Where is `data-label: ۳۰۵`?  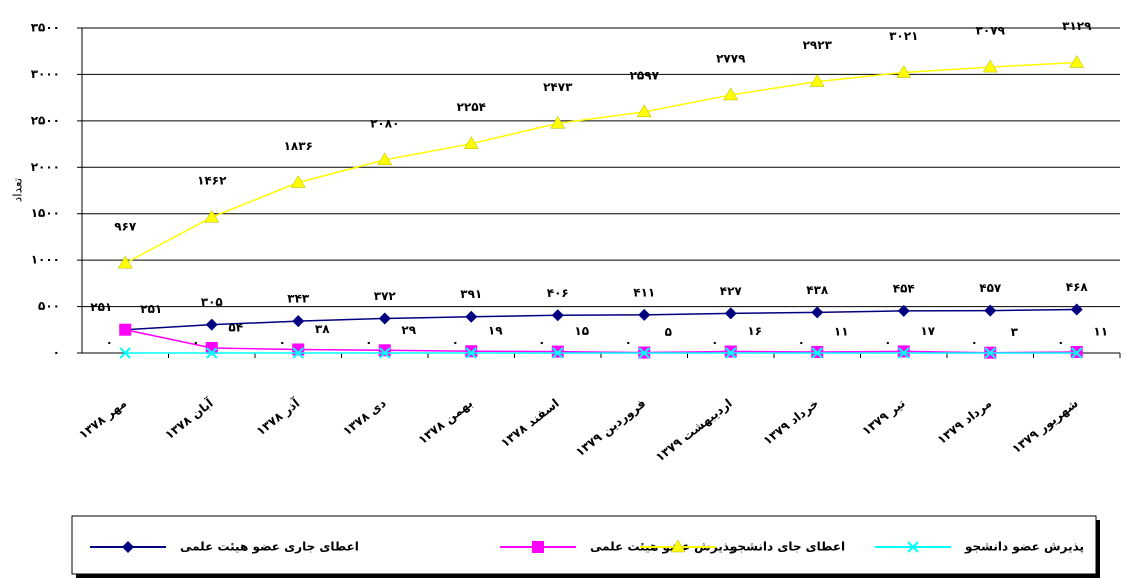 data-label: ۳۰۵ is located at coordinates (212, 302).